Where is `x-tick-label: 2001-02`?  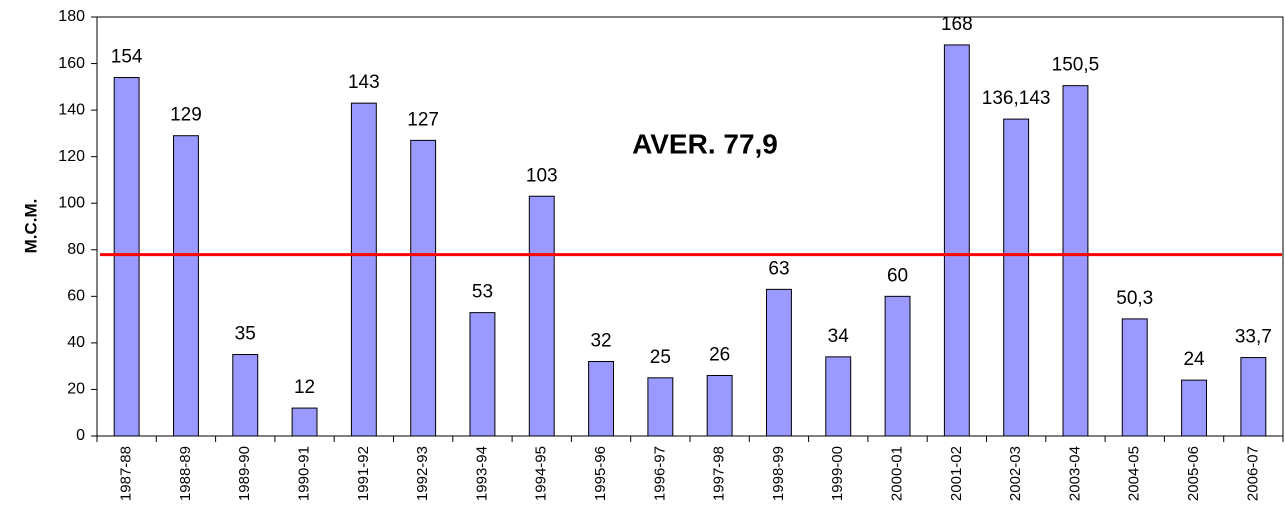 x-tick-label: 2001-02 is located at coordinates (956, 473).